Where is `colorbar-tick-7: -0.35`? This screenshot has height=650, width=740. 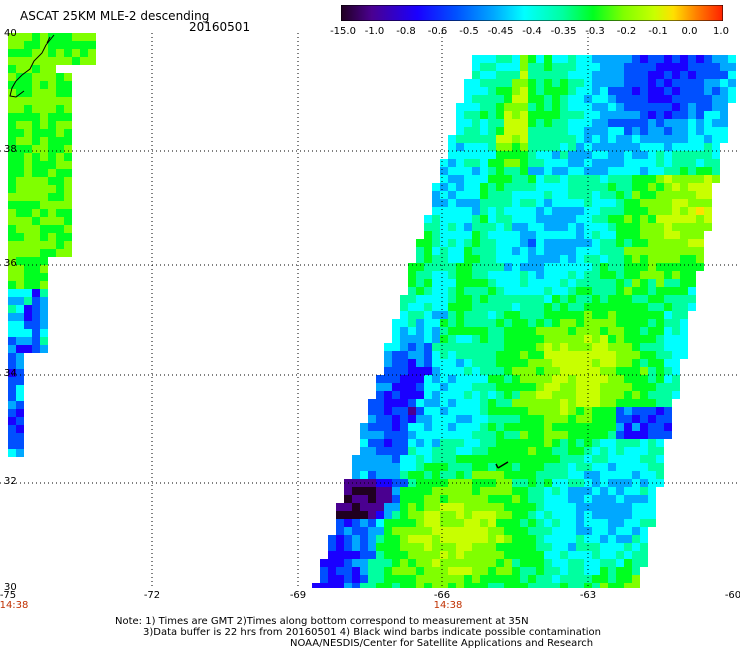
colorbar-tick-7: -0.35 is located at coordinates (563, 31).